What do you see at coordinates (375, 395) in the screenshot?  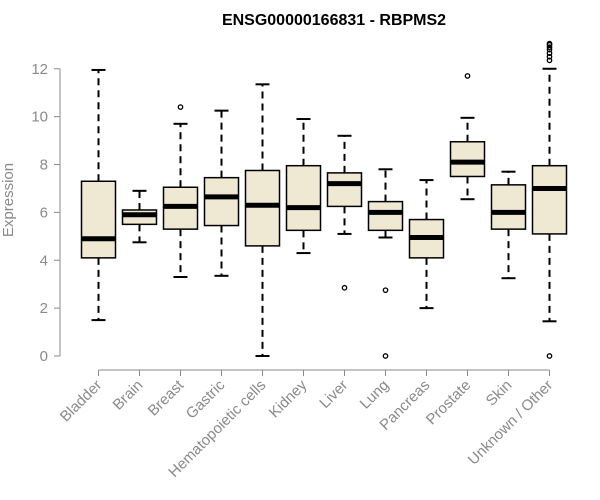 I see `x-tick-label: Lung` at bounding box center [375, 395].